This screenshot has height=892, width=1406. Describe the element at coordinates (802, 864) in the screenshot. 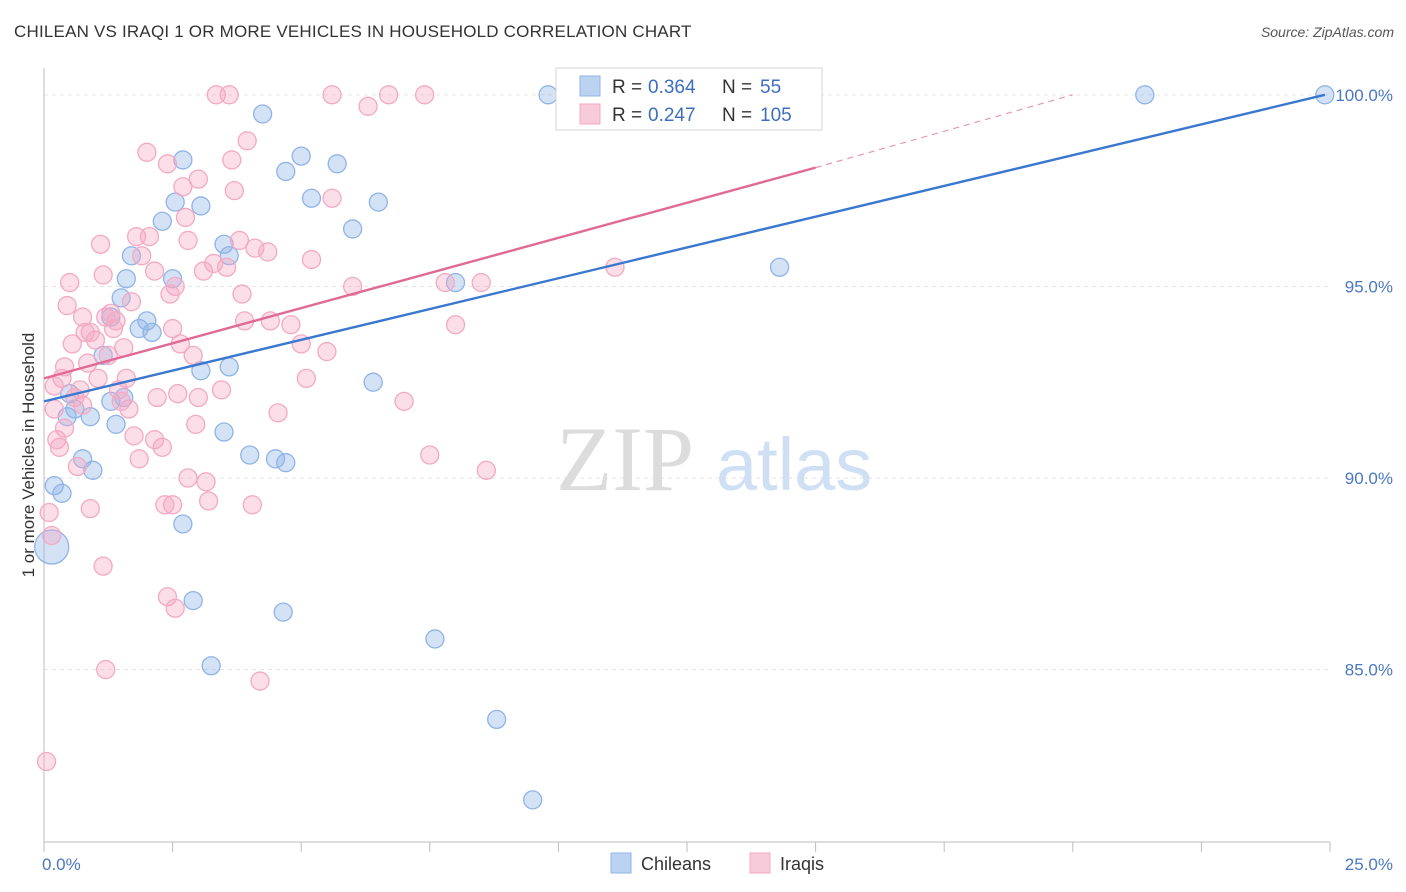

I see `bottom-legend-label-1: Iraqis` at that location.